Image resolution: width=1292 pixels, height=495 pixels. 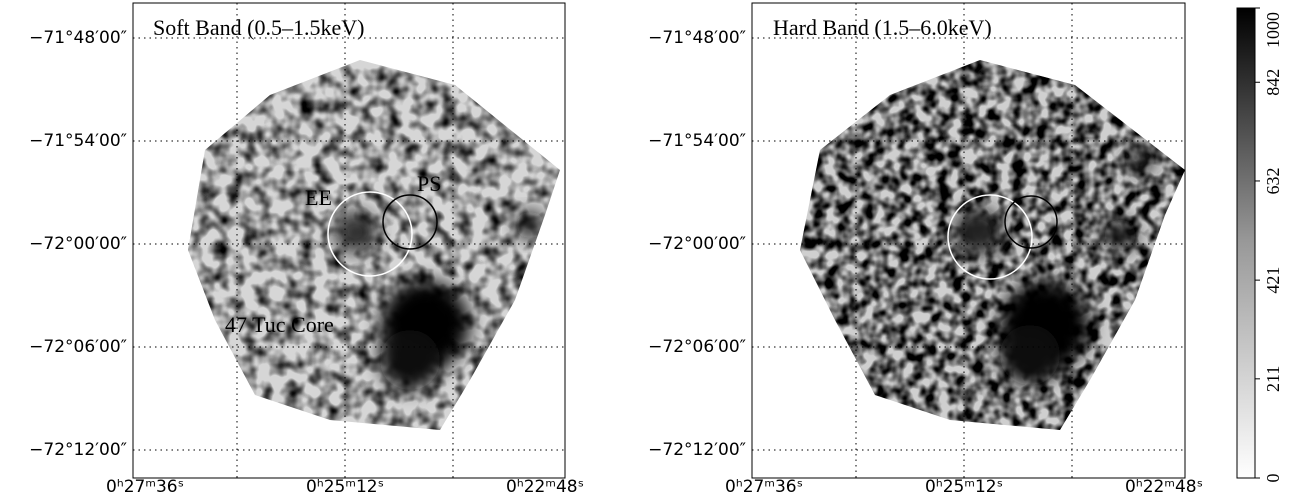 I want to click on colorbar-tick-label: 0, so click(x=1273, y=478).